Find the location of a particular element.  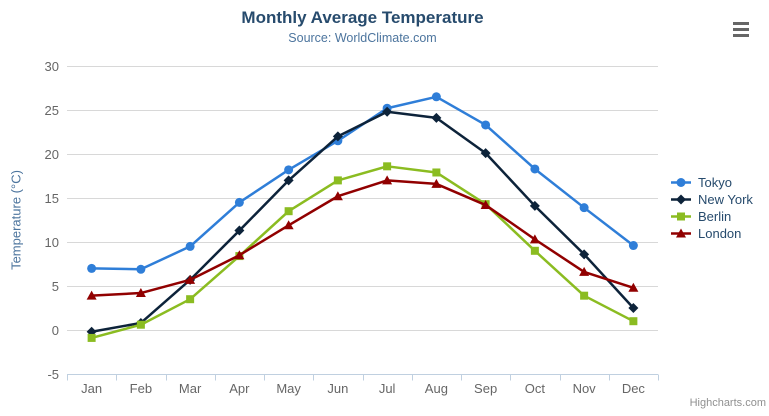

x-axis-tick-label: Jul is located at coordinates (387, 388).